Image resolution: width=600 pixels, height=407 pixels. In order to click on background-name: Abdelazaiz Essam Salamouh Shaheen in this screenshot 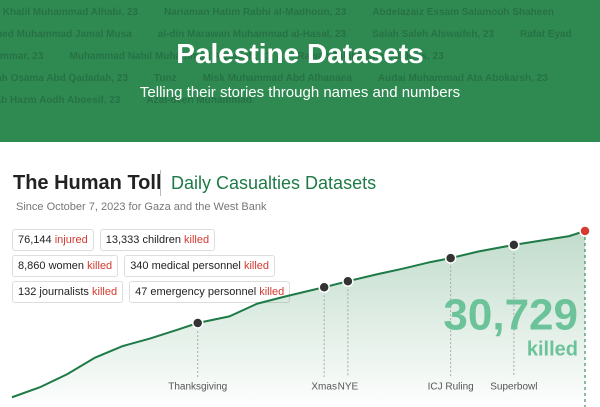, I will do `click(463, 12)`.